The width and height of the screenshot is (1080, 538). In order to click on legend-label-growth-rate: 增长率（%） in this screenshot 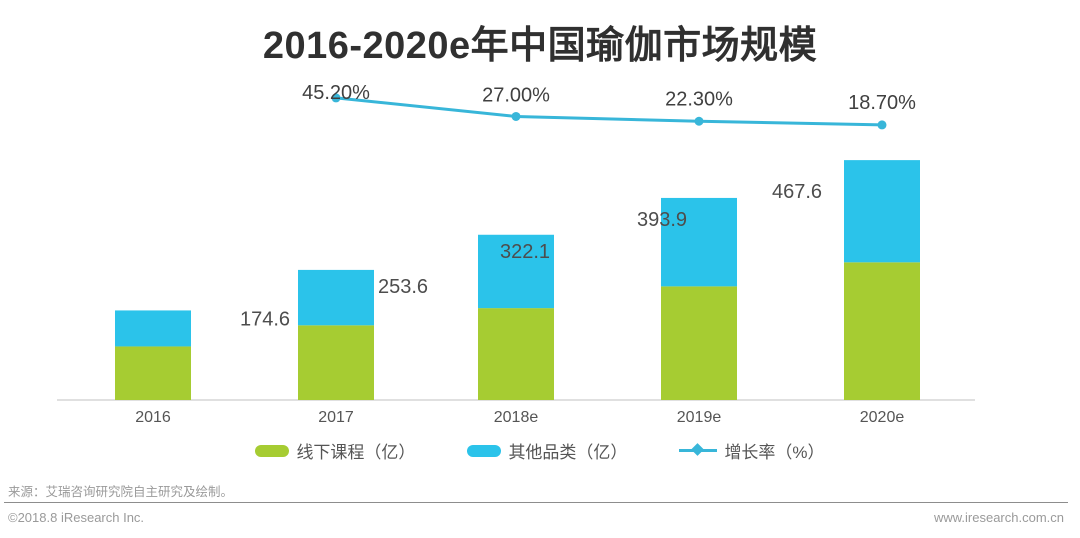, I will do `click(774, 452)`.